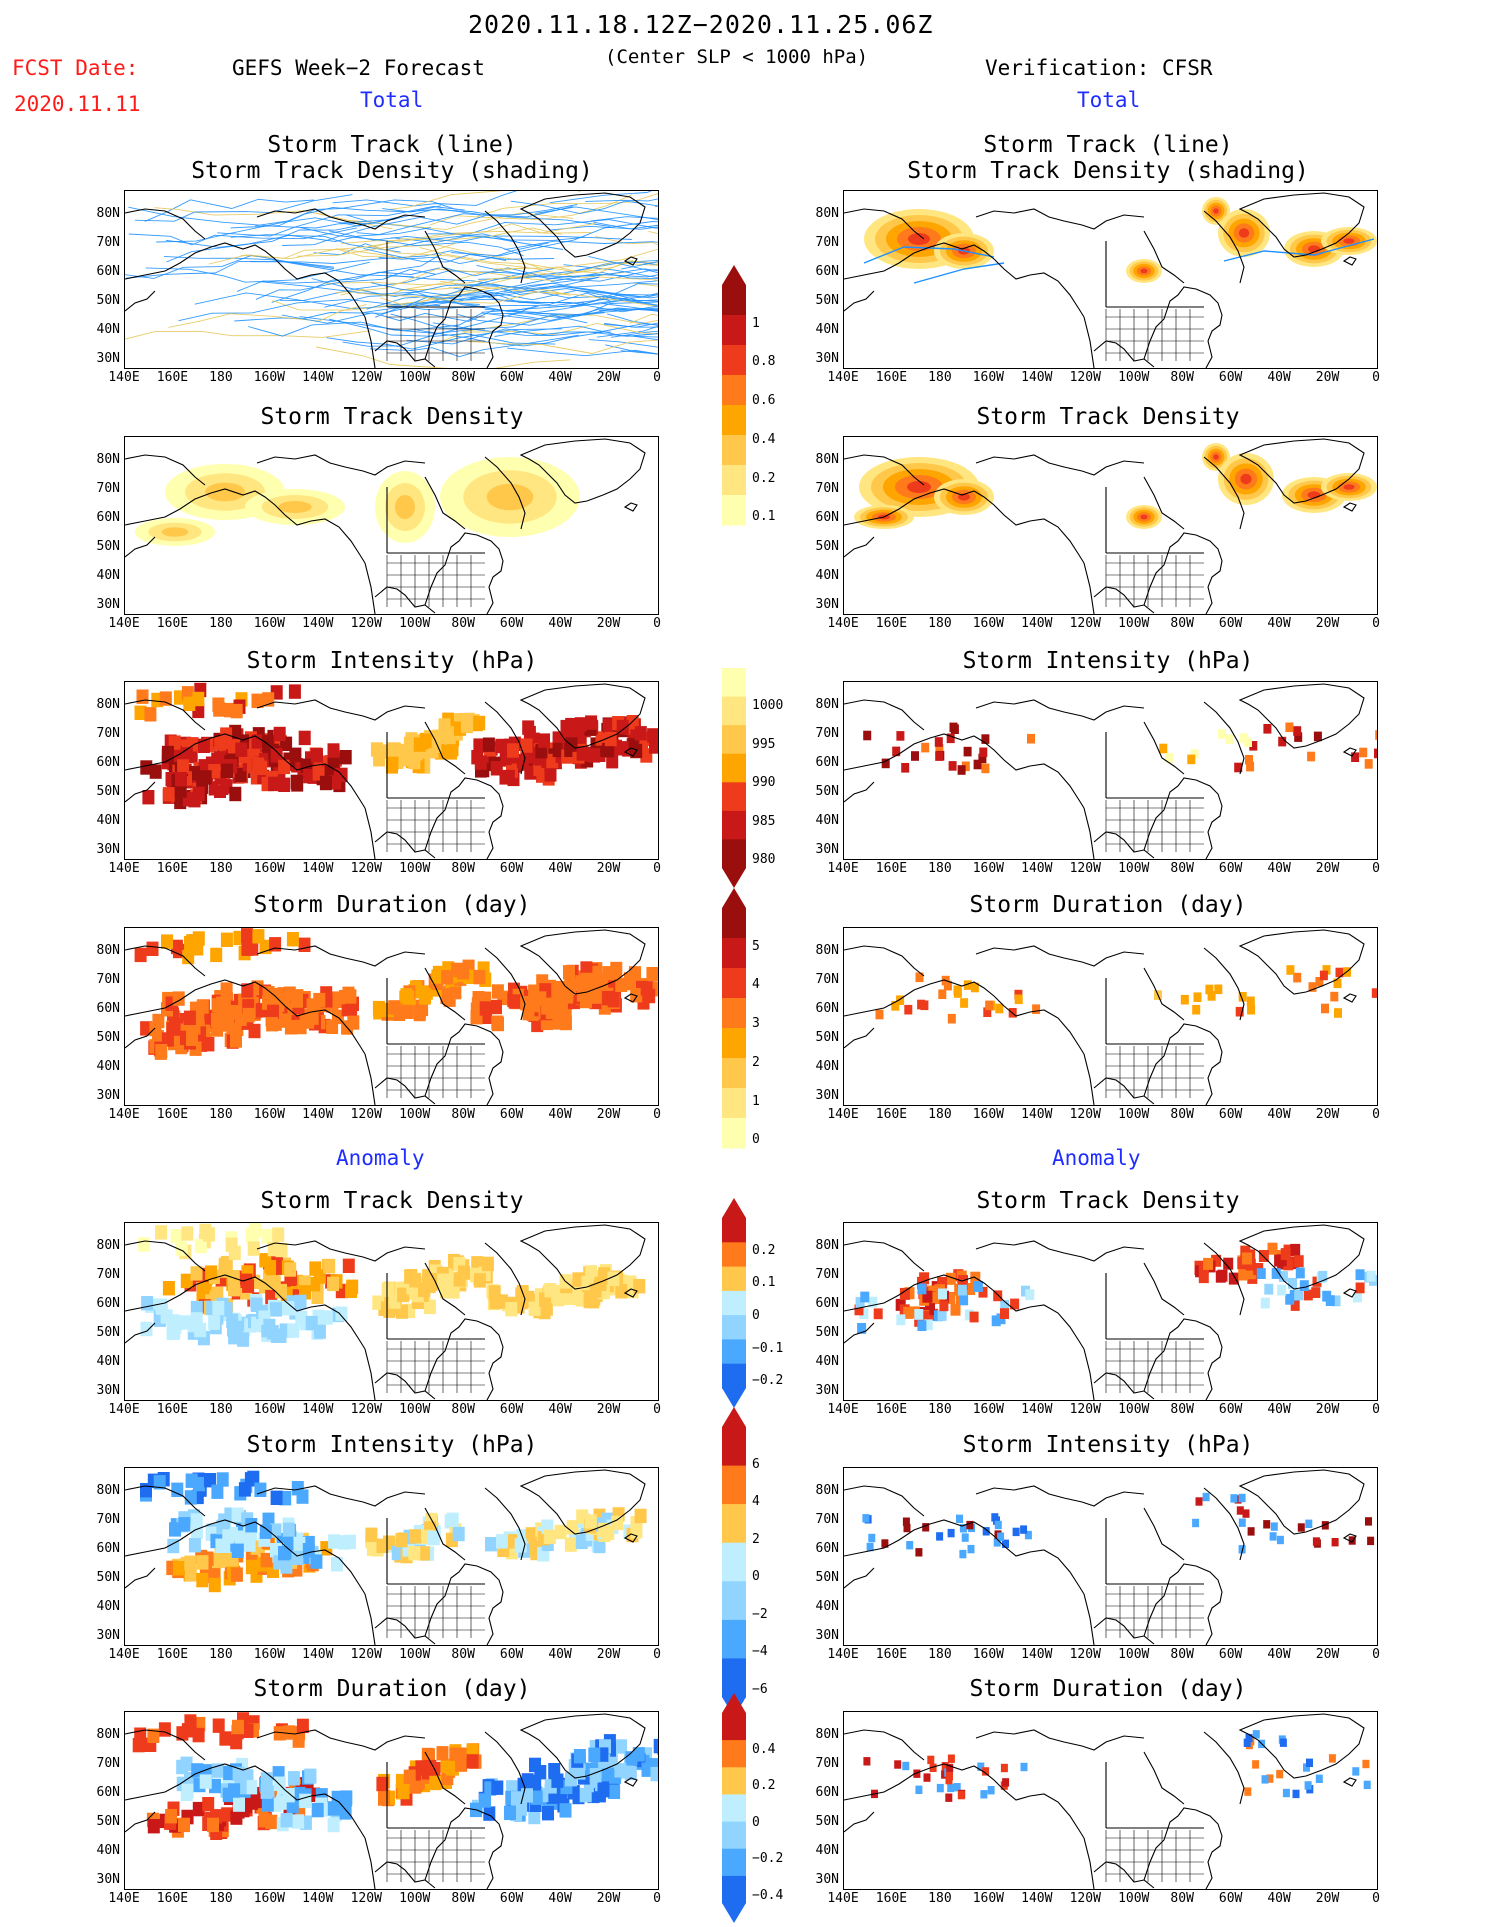  What do you see at coordinates (102, 300) in the screenshot?
I see `lat-label: 50N` at bounding box center [102, 300].